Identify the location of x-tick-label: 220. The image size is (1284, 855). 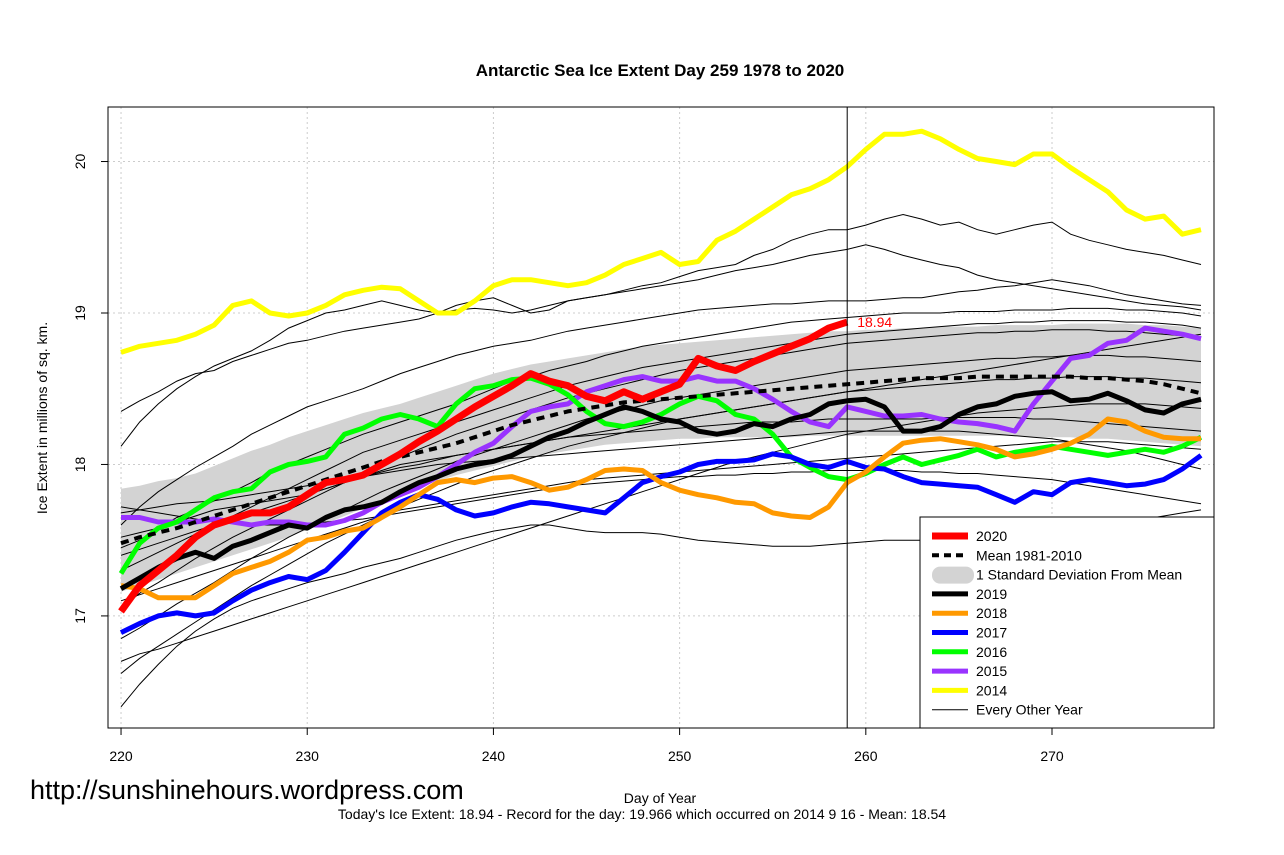
(121, 756).